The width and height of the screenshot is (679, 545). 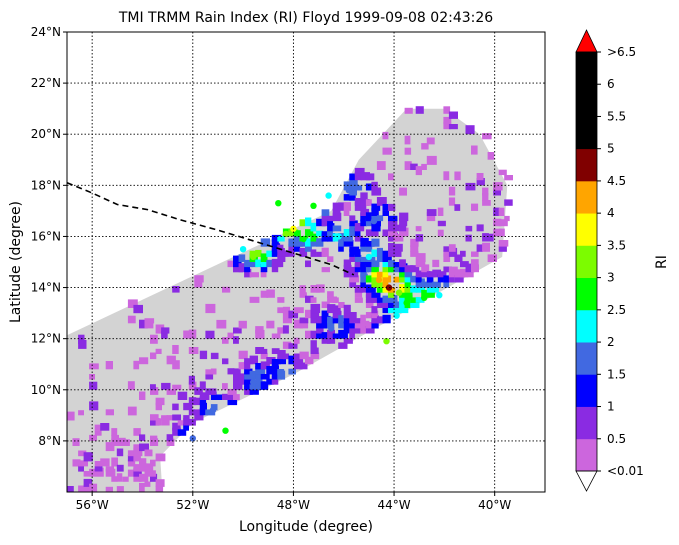 What do you see at coordinates (46, 236) in the screenshot?
I see `y-tick-label: 16°N` at bounding box center [46, 236].